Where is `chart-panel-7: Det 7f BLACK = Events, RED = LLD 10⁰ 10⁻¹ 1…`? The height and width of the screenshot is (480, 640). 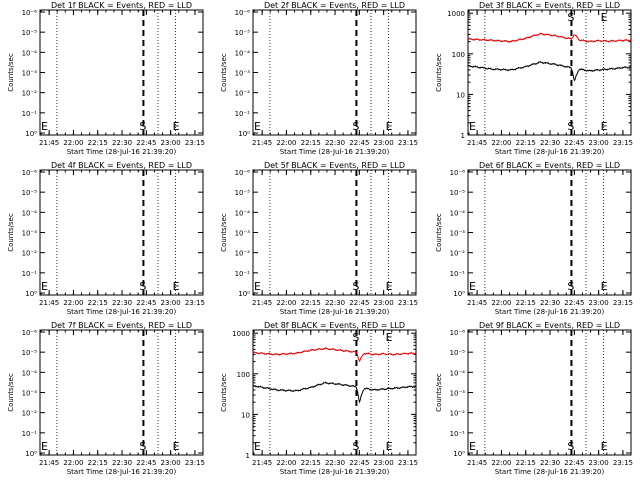 chart-panel-7: Det 7f BLACK = Events, RED = LLD 10⁰ 10⁻¹ 1… is located at coordinates (106, 398).